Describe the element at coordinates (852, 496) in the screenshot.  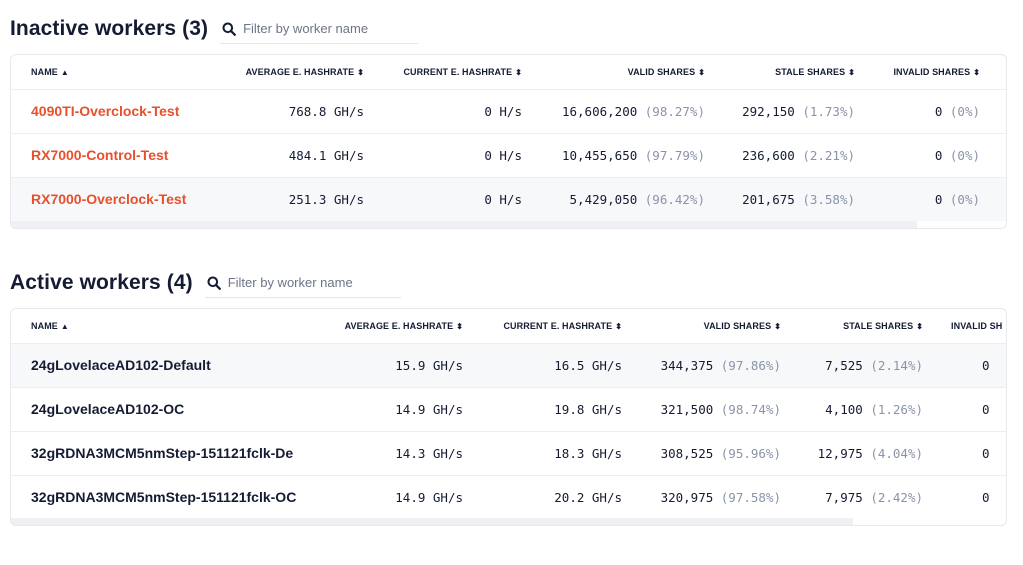
I see `stale-shares: 7,975 (2.42%)` at that location.